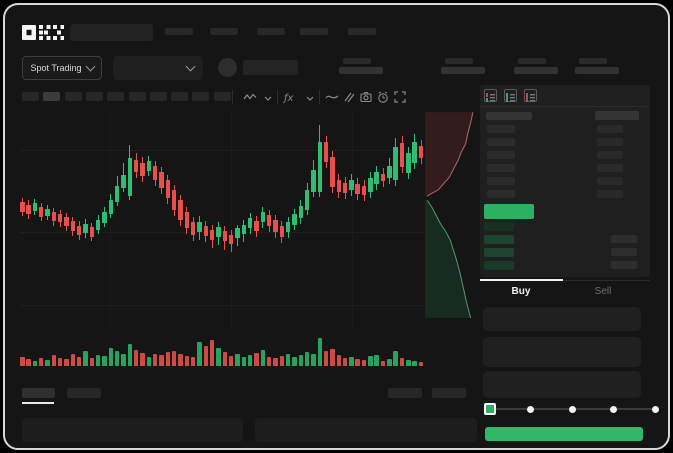  I want to click on stat-value-placeholder, so click(597, 70).